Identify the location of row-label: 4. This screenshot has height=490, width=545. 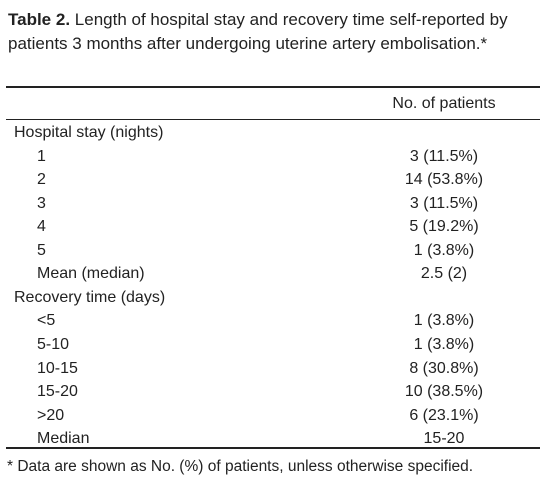
(41, 227).